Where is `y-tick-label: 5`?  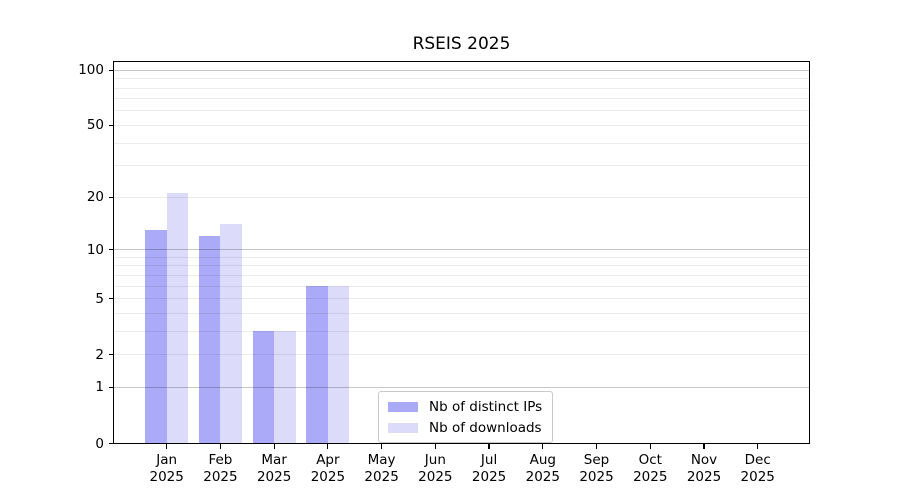 y-tick-label: 5 is located at coordinates (99, 298).